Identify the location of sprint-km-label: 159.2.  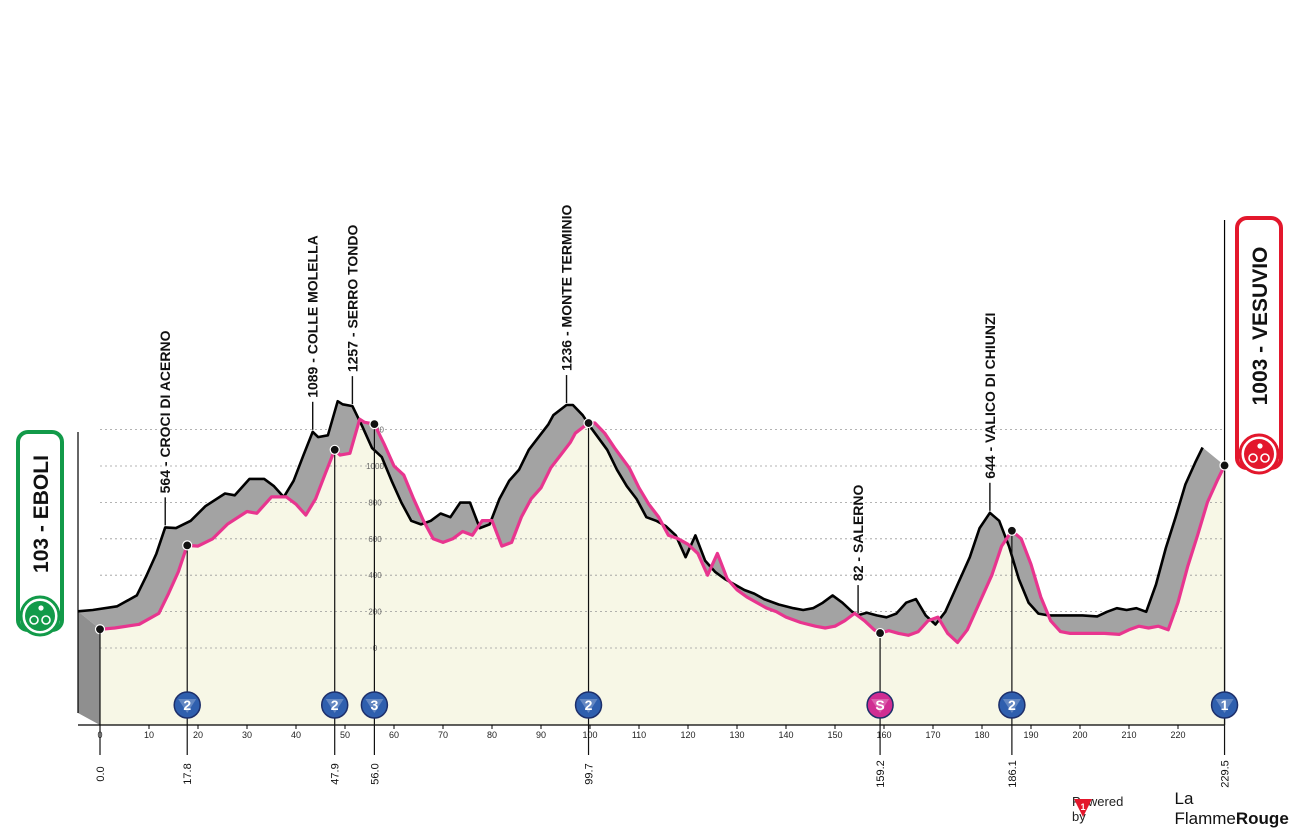
(881, 774).